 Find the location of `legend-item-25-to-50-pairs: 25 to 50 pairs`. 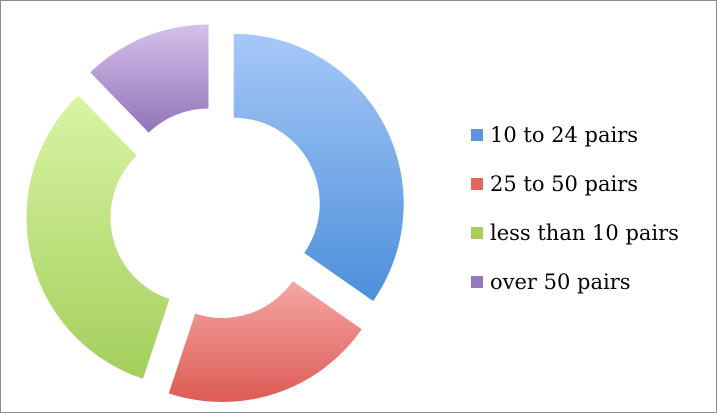

legend-item-25-to-50-pairs: 25 to 50 pairs is located at coordinates (575, 184).